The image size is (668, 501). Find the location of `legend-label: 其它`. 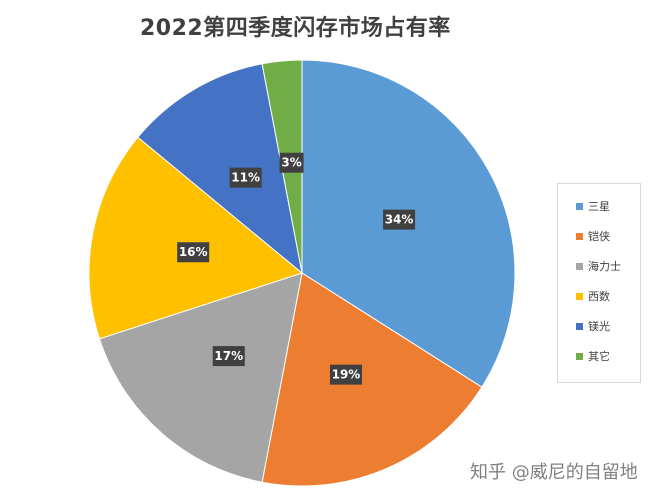

legend-label: 其它 is located at coordinates (599, 356).